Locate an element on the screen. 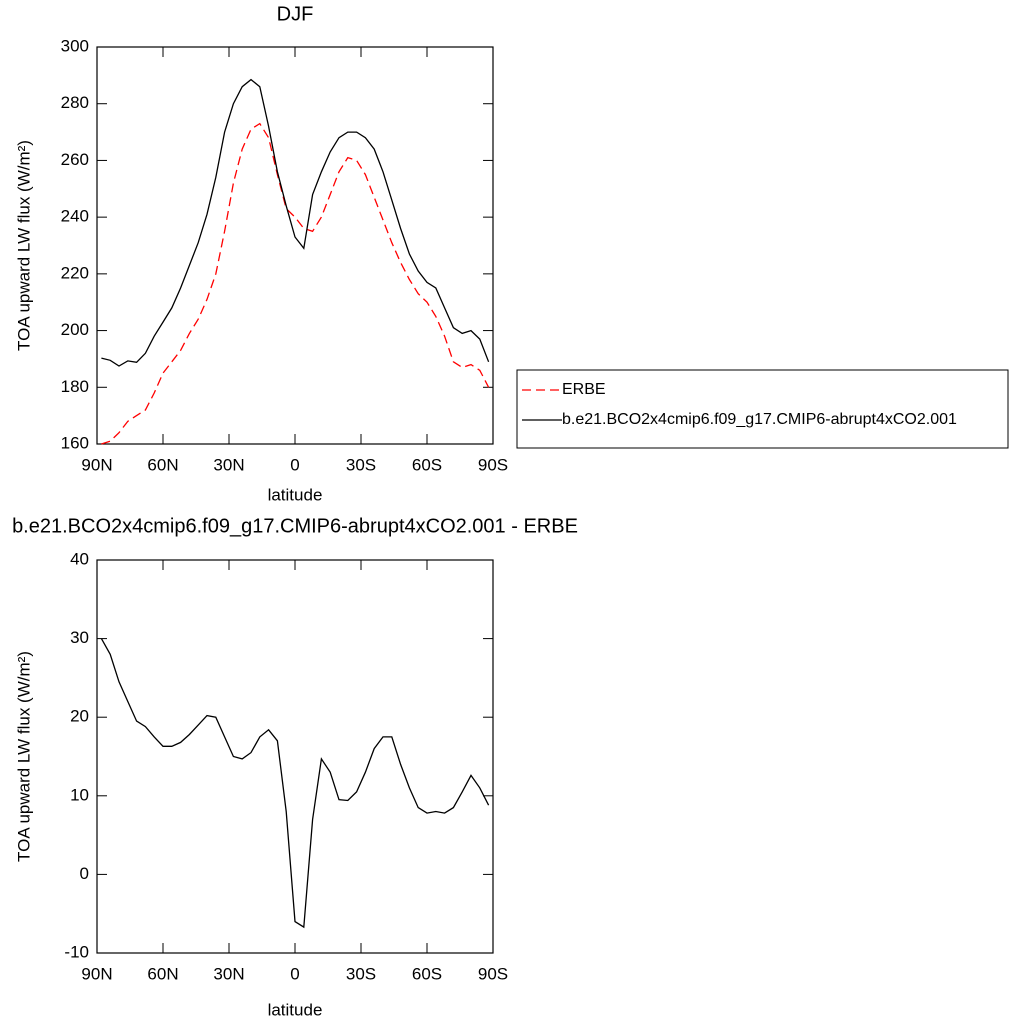 Image resolution: width=1024 pixels, height=1024 pixels. y-tick-label: 280 is located at coordinates (75, 102).